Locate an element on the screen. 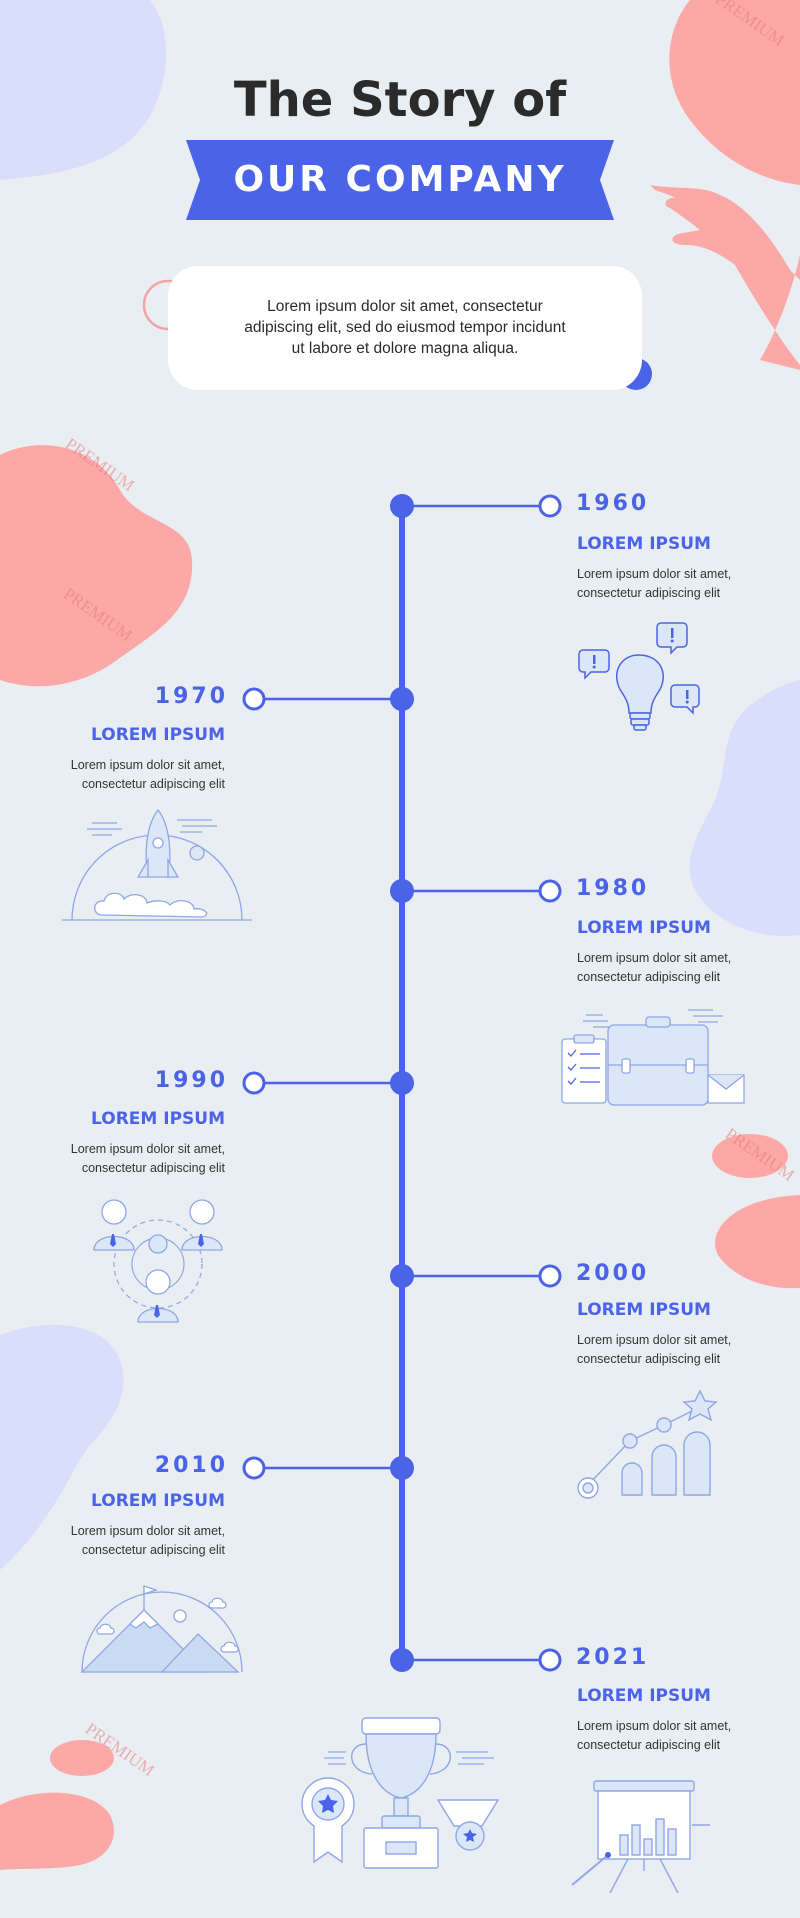 The height and width of the screenshot is (1918, 800). lightbulb-icon is located at coordinates (639, 676).